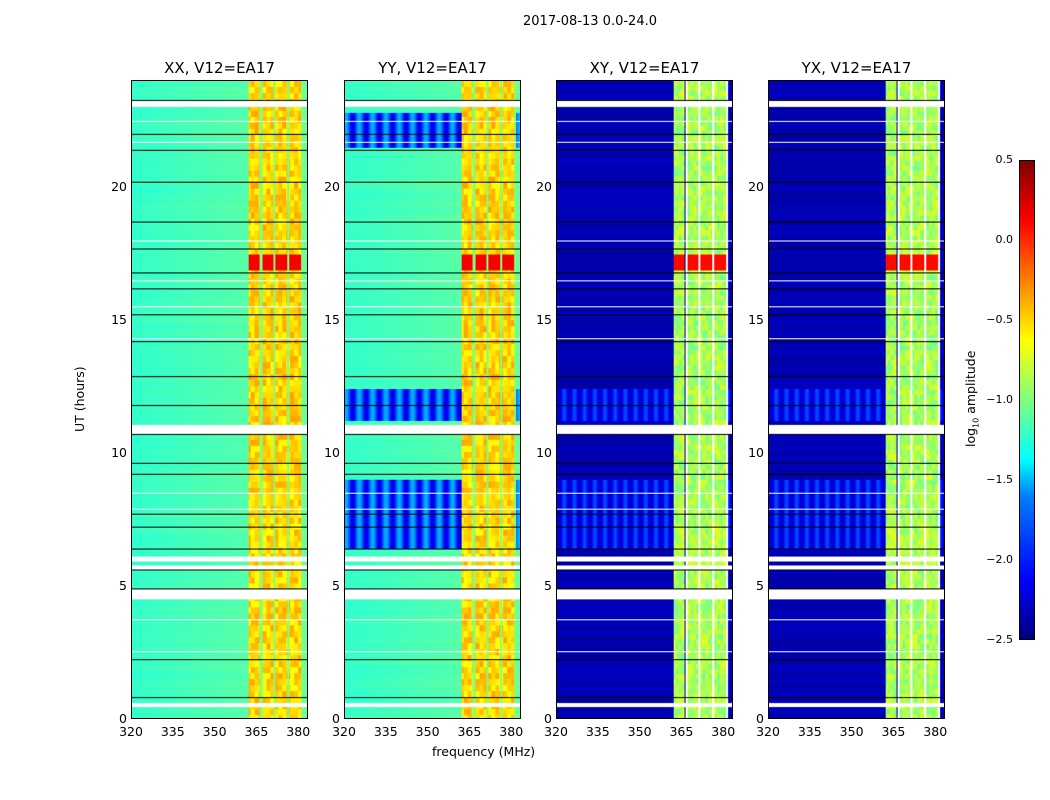 This screenshot has height=800, width=1050. What do you see at coordinates (79, 399) in the screenshot?
I see `y-axis-label: UT (hours)` at bounding box center [79, 399].